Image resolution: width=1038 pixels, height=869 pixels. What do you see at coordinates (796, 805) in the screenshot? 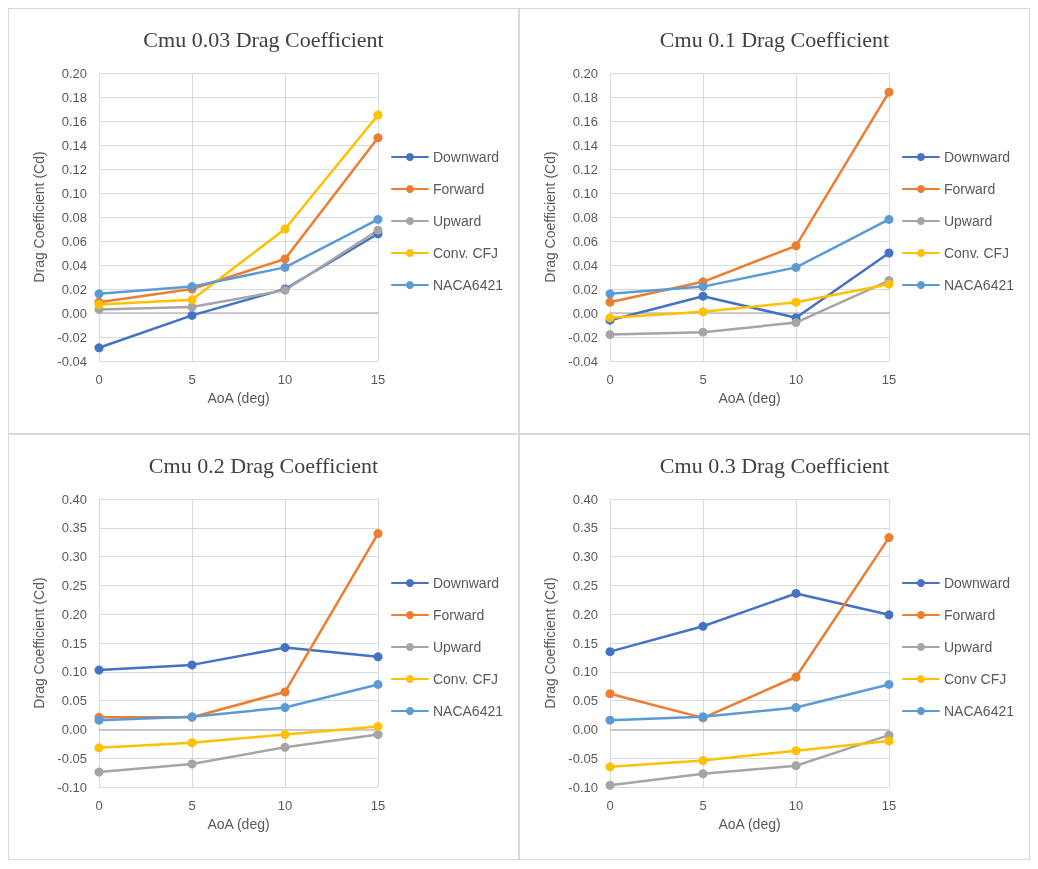
I see `x-tick-label: 10` at bounding box center [796, 805].